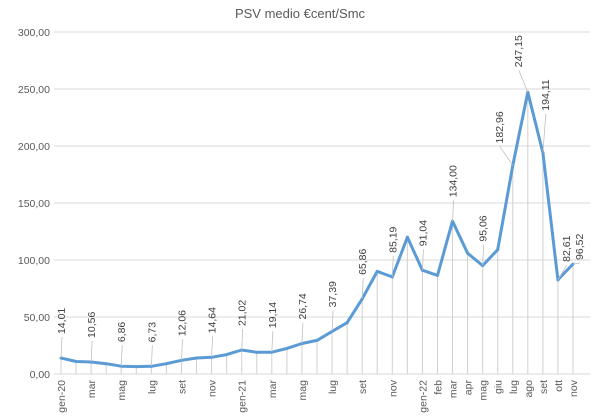  Describe the element at coordinates (243, 396) in the screenshot. I see `x-tick-label: gen-21` at that location.